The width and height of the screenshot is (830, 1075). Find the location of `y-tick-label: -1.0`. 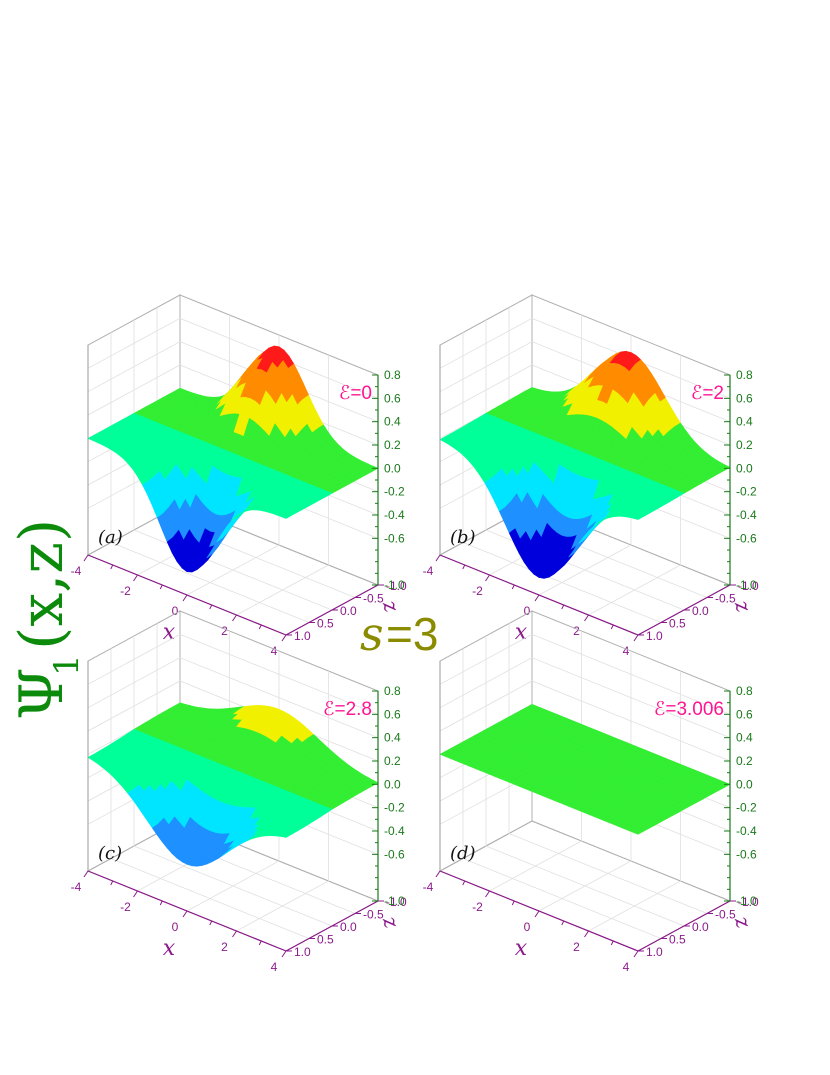

y-tick-label: -1.0 is located at coordinates (396, 902).